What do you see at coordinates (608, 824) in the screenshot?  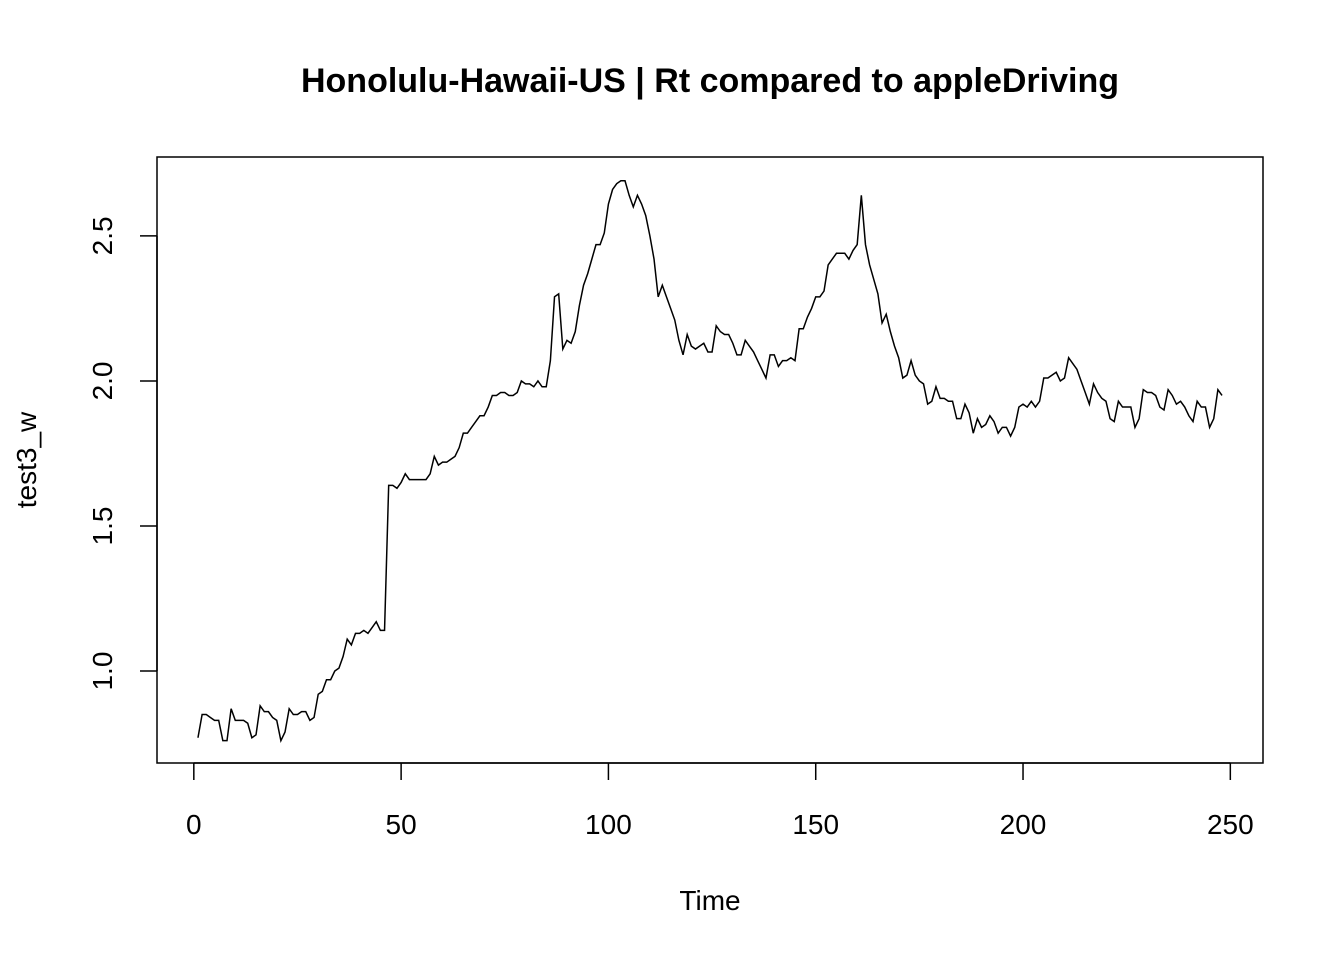 I see `x-tick-label: 100` at bounding box center [608, 824].